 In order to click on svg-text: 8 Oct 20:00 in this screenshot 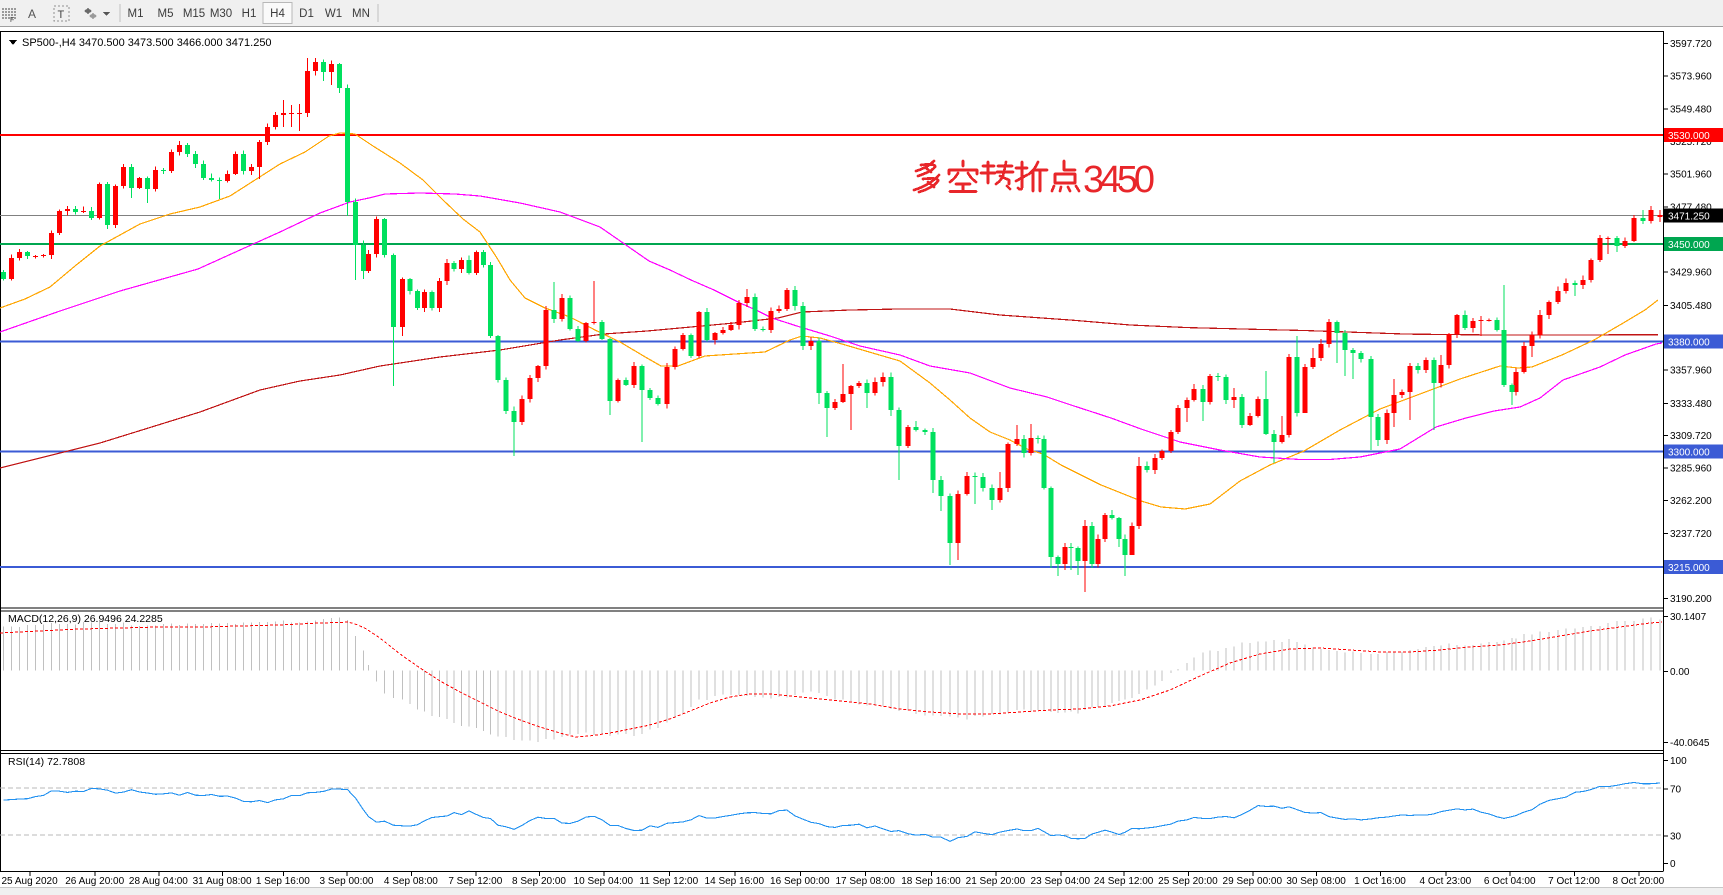, I will do `click(1639, 881)`.